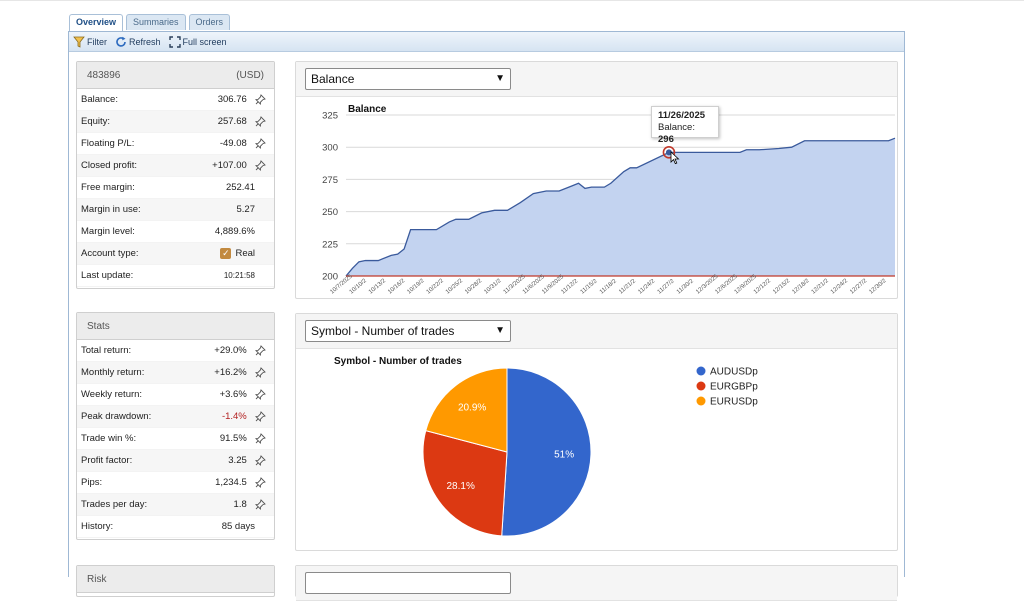  What do you see at coordinates (231, 482) in the screenshot?
I see `row-value: 1,234.5` at bounding box center [231, 482].